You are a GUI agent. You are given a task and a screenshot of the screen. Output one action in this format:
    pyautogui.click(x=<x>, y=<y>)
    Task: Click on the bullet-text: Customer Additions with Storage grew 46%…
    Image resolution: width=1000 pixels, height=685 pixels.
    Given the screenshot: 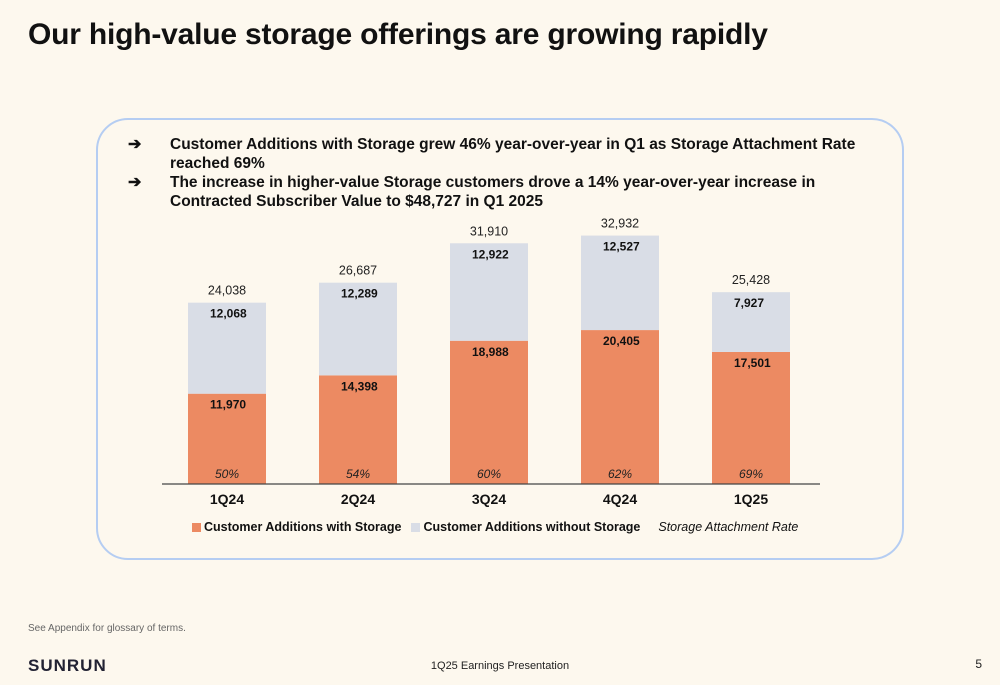 What is the action you would take?
    pyautogui.click(x=513, y=154)
    